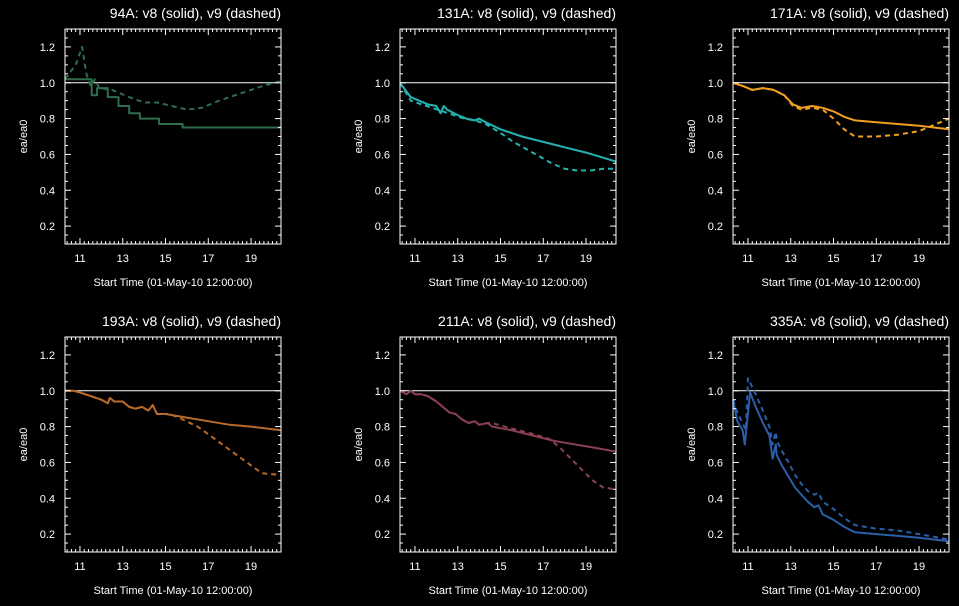  I want to click on chart-title: 335A: v8 (solid), v9 (dashed), so click(859, 321).